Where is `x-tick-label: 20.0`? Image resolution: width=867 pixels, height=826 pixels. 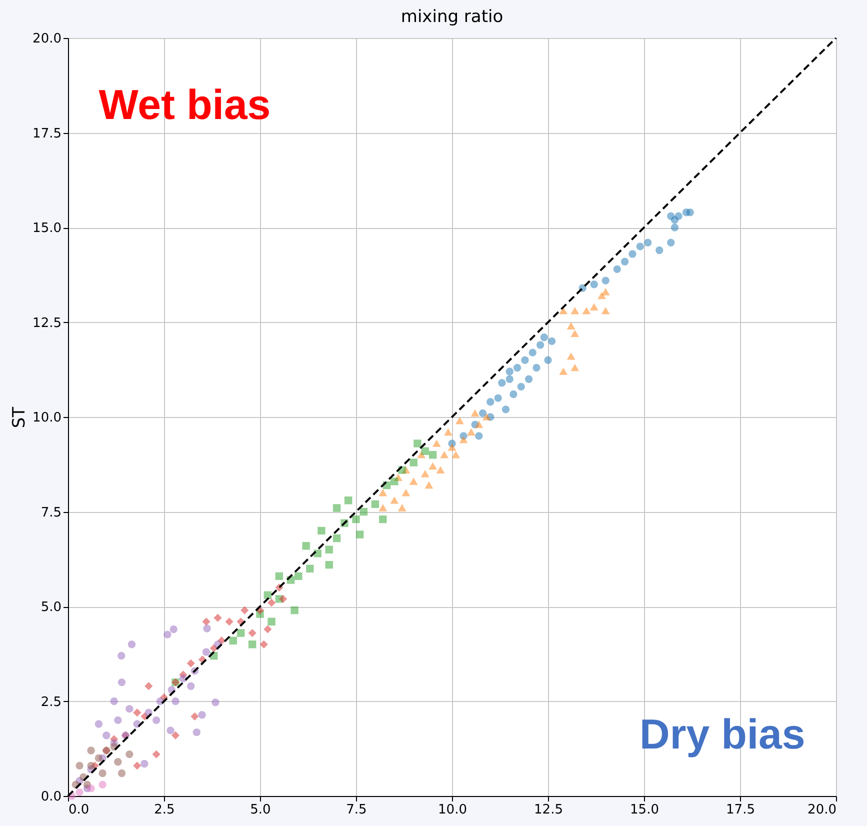
x-tick-label: 20.0 is located at coordinates (822, 810).